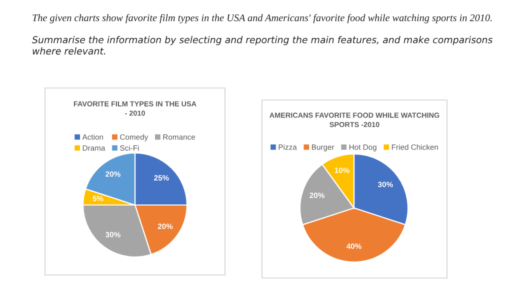 This screenshot has height=285, width=512. What do you see at coordinates (262, 45) in the screenshot?
I see `text: Summarise the information by selecting and reporting the main features, and make comparisons where relevant.` at bounding box center [262, 45].